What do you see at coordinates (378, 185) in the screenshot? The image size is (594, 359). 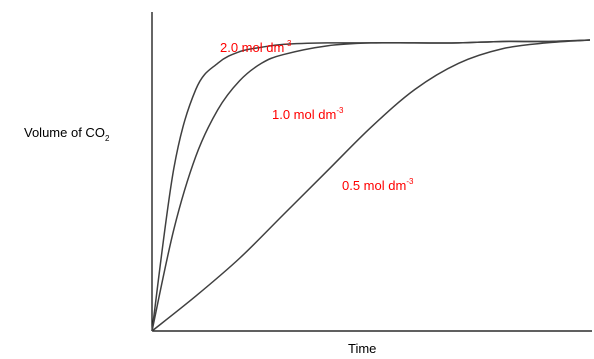 I see `series-label-0-5: 0.5 mol dm-3` at bounding box center [378, 185].